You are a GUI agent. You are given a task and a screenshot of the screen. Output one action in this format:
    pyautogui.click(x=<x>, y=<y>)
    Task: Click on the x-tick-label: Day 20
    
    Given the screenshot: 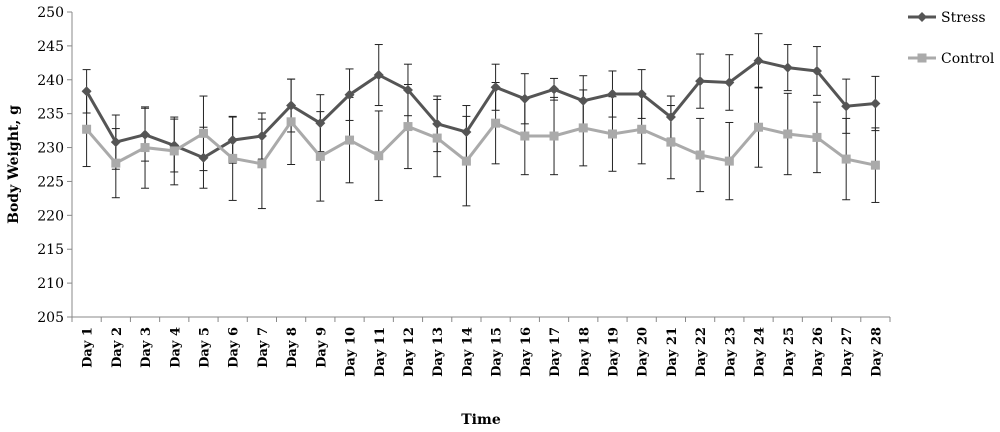 What is the action you would take?
    pyautogui.click(x=643, y=352)
    